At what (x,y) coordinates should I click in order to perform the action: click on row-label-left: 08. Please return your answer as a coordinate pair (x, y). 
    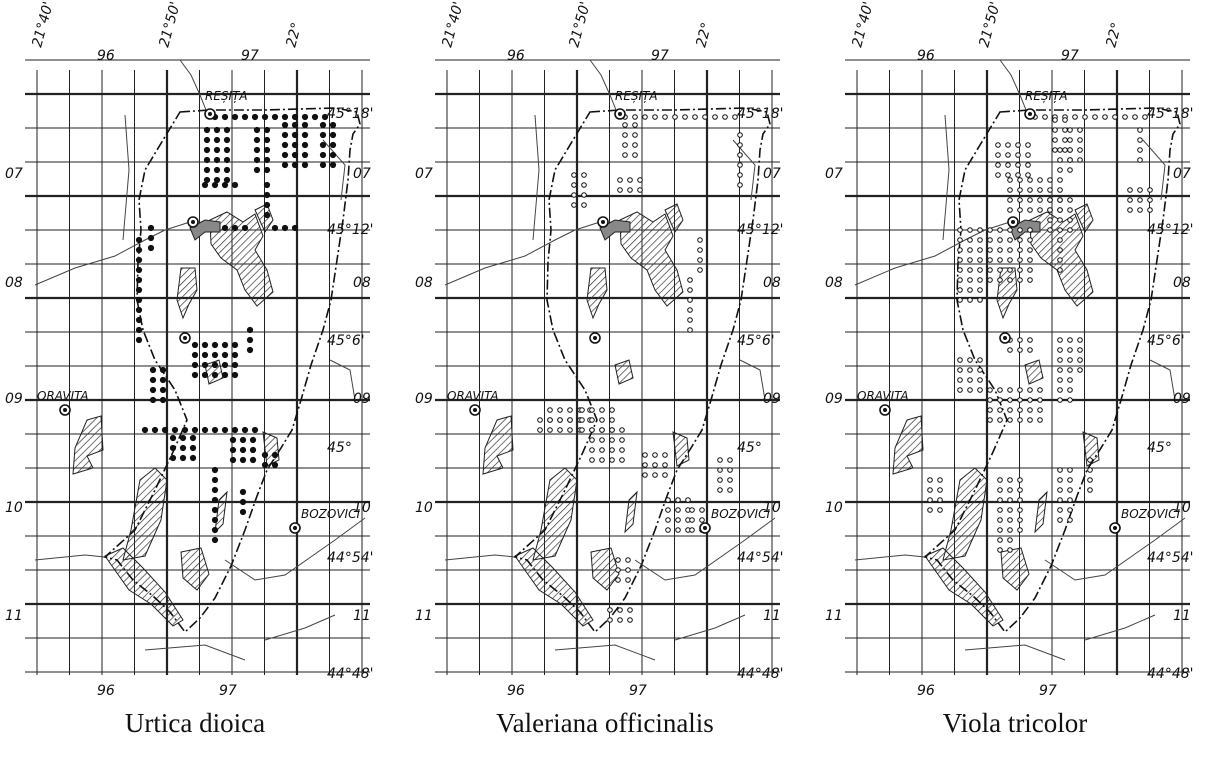
    Looking at the image, I should click on (834, 283).